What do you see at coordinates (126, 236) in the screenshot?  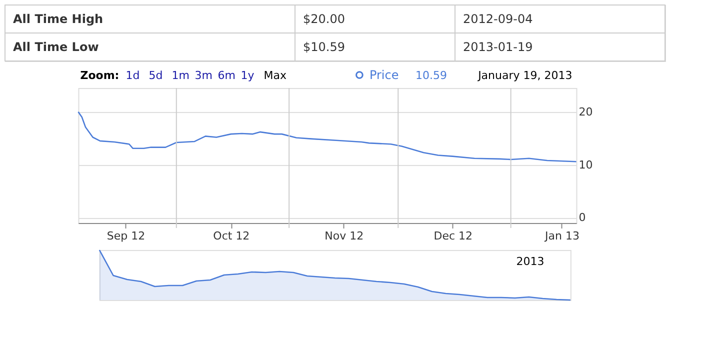 I see `x-tick-label: Sep 12` at bounding box center [126, 236].